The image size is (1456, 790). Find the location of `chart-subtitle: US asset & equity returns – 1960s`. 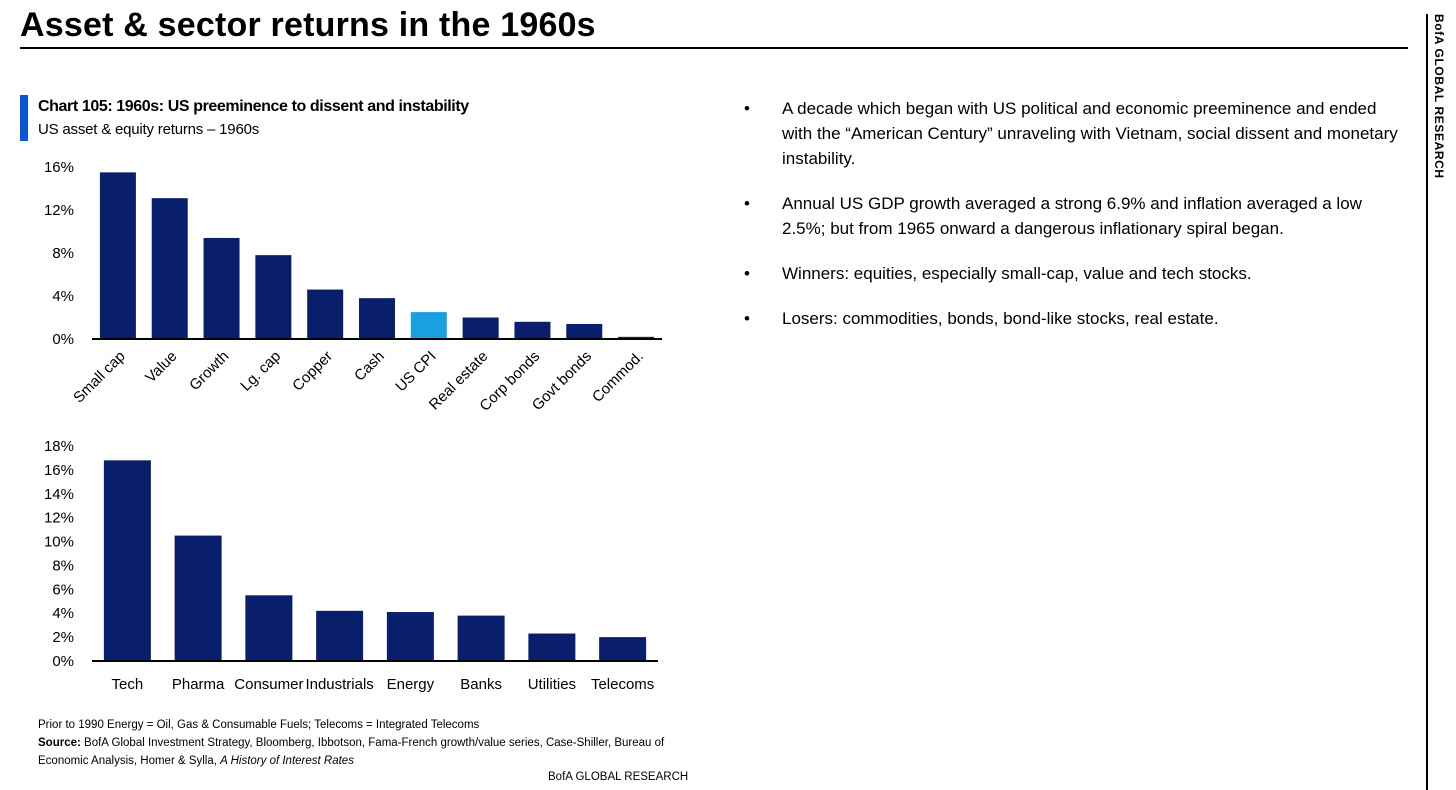

chart-subtitle: US asset & equity returns – 1960s is located at coordinates (149, 129).